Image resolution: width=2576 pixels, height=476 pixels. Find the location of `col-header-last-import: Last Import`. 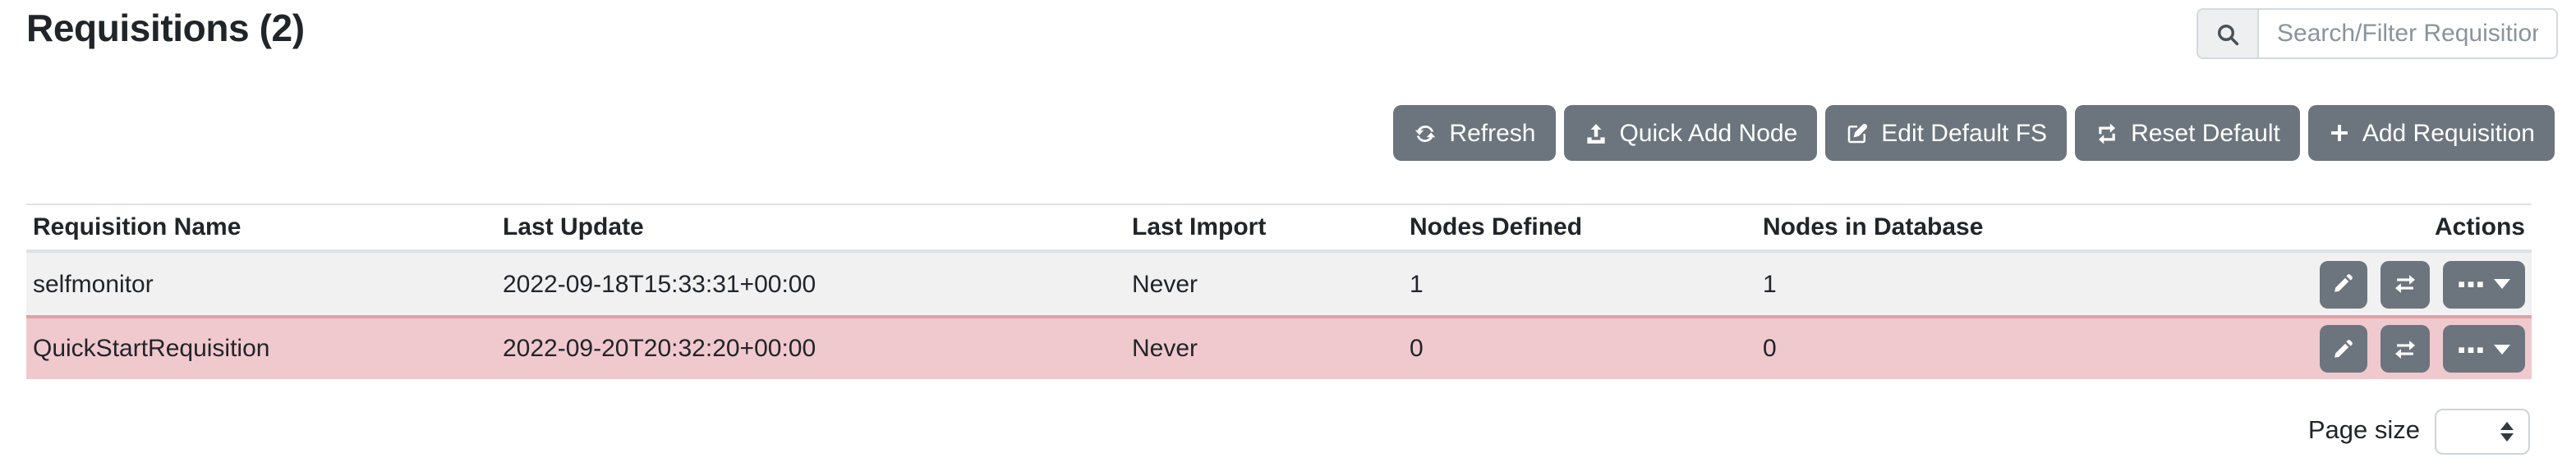

col-header-last-import: Last Import is located at coordinates (1264, 228).